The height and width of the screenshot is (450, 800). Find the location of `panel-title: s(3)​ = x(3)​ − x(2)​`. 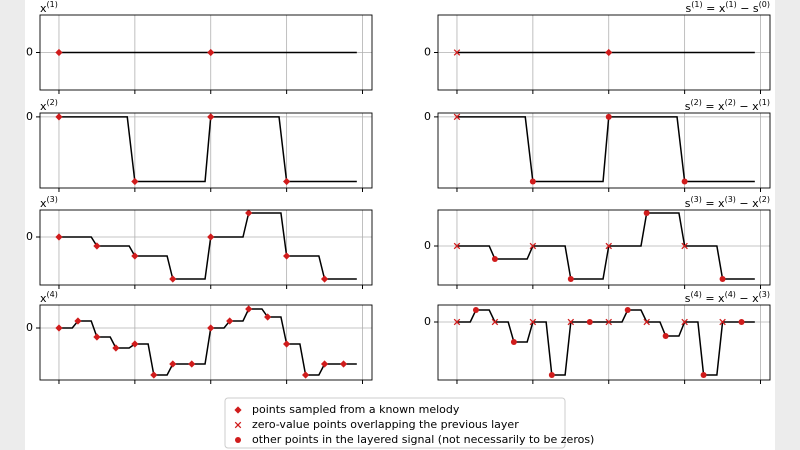

panel-title: s(3)​ = x(3)​ − x(2)​ is located at coordinates (727, 203).